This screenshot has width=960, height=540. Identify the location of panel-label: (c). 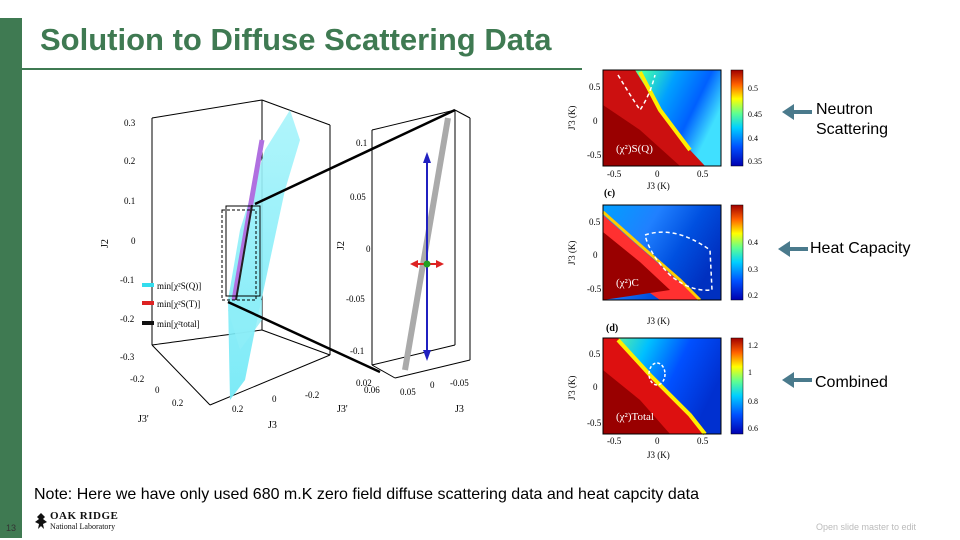
(609, 193).